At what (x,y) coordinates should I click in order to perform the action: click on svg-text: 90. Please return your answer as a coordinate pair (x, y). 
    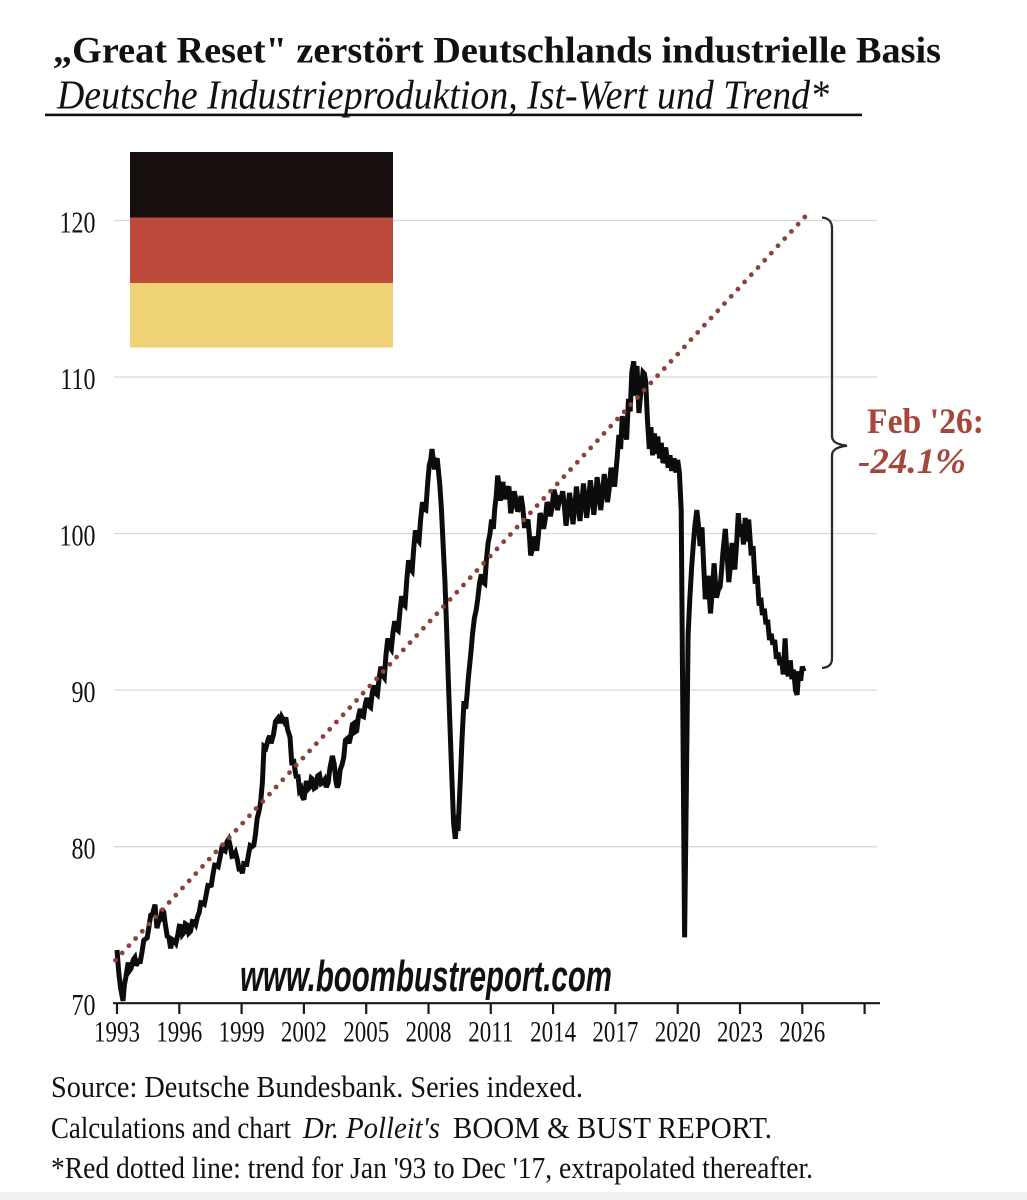
    Looking at the image, I should click on (84, 691).